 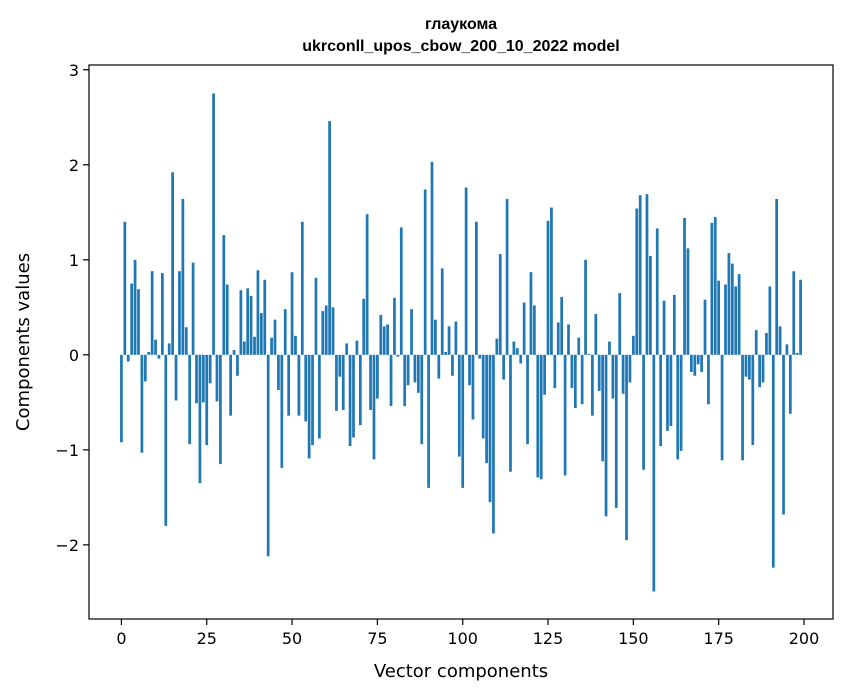 What do you see at coordinates (461, 671) in the screenshot?
I see `x-axis-label: Vector components` at bounding box center [461, 671].